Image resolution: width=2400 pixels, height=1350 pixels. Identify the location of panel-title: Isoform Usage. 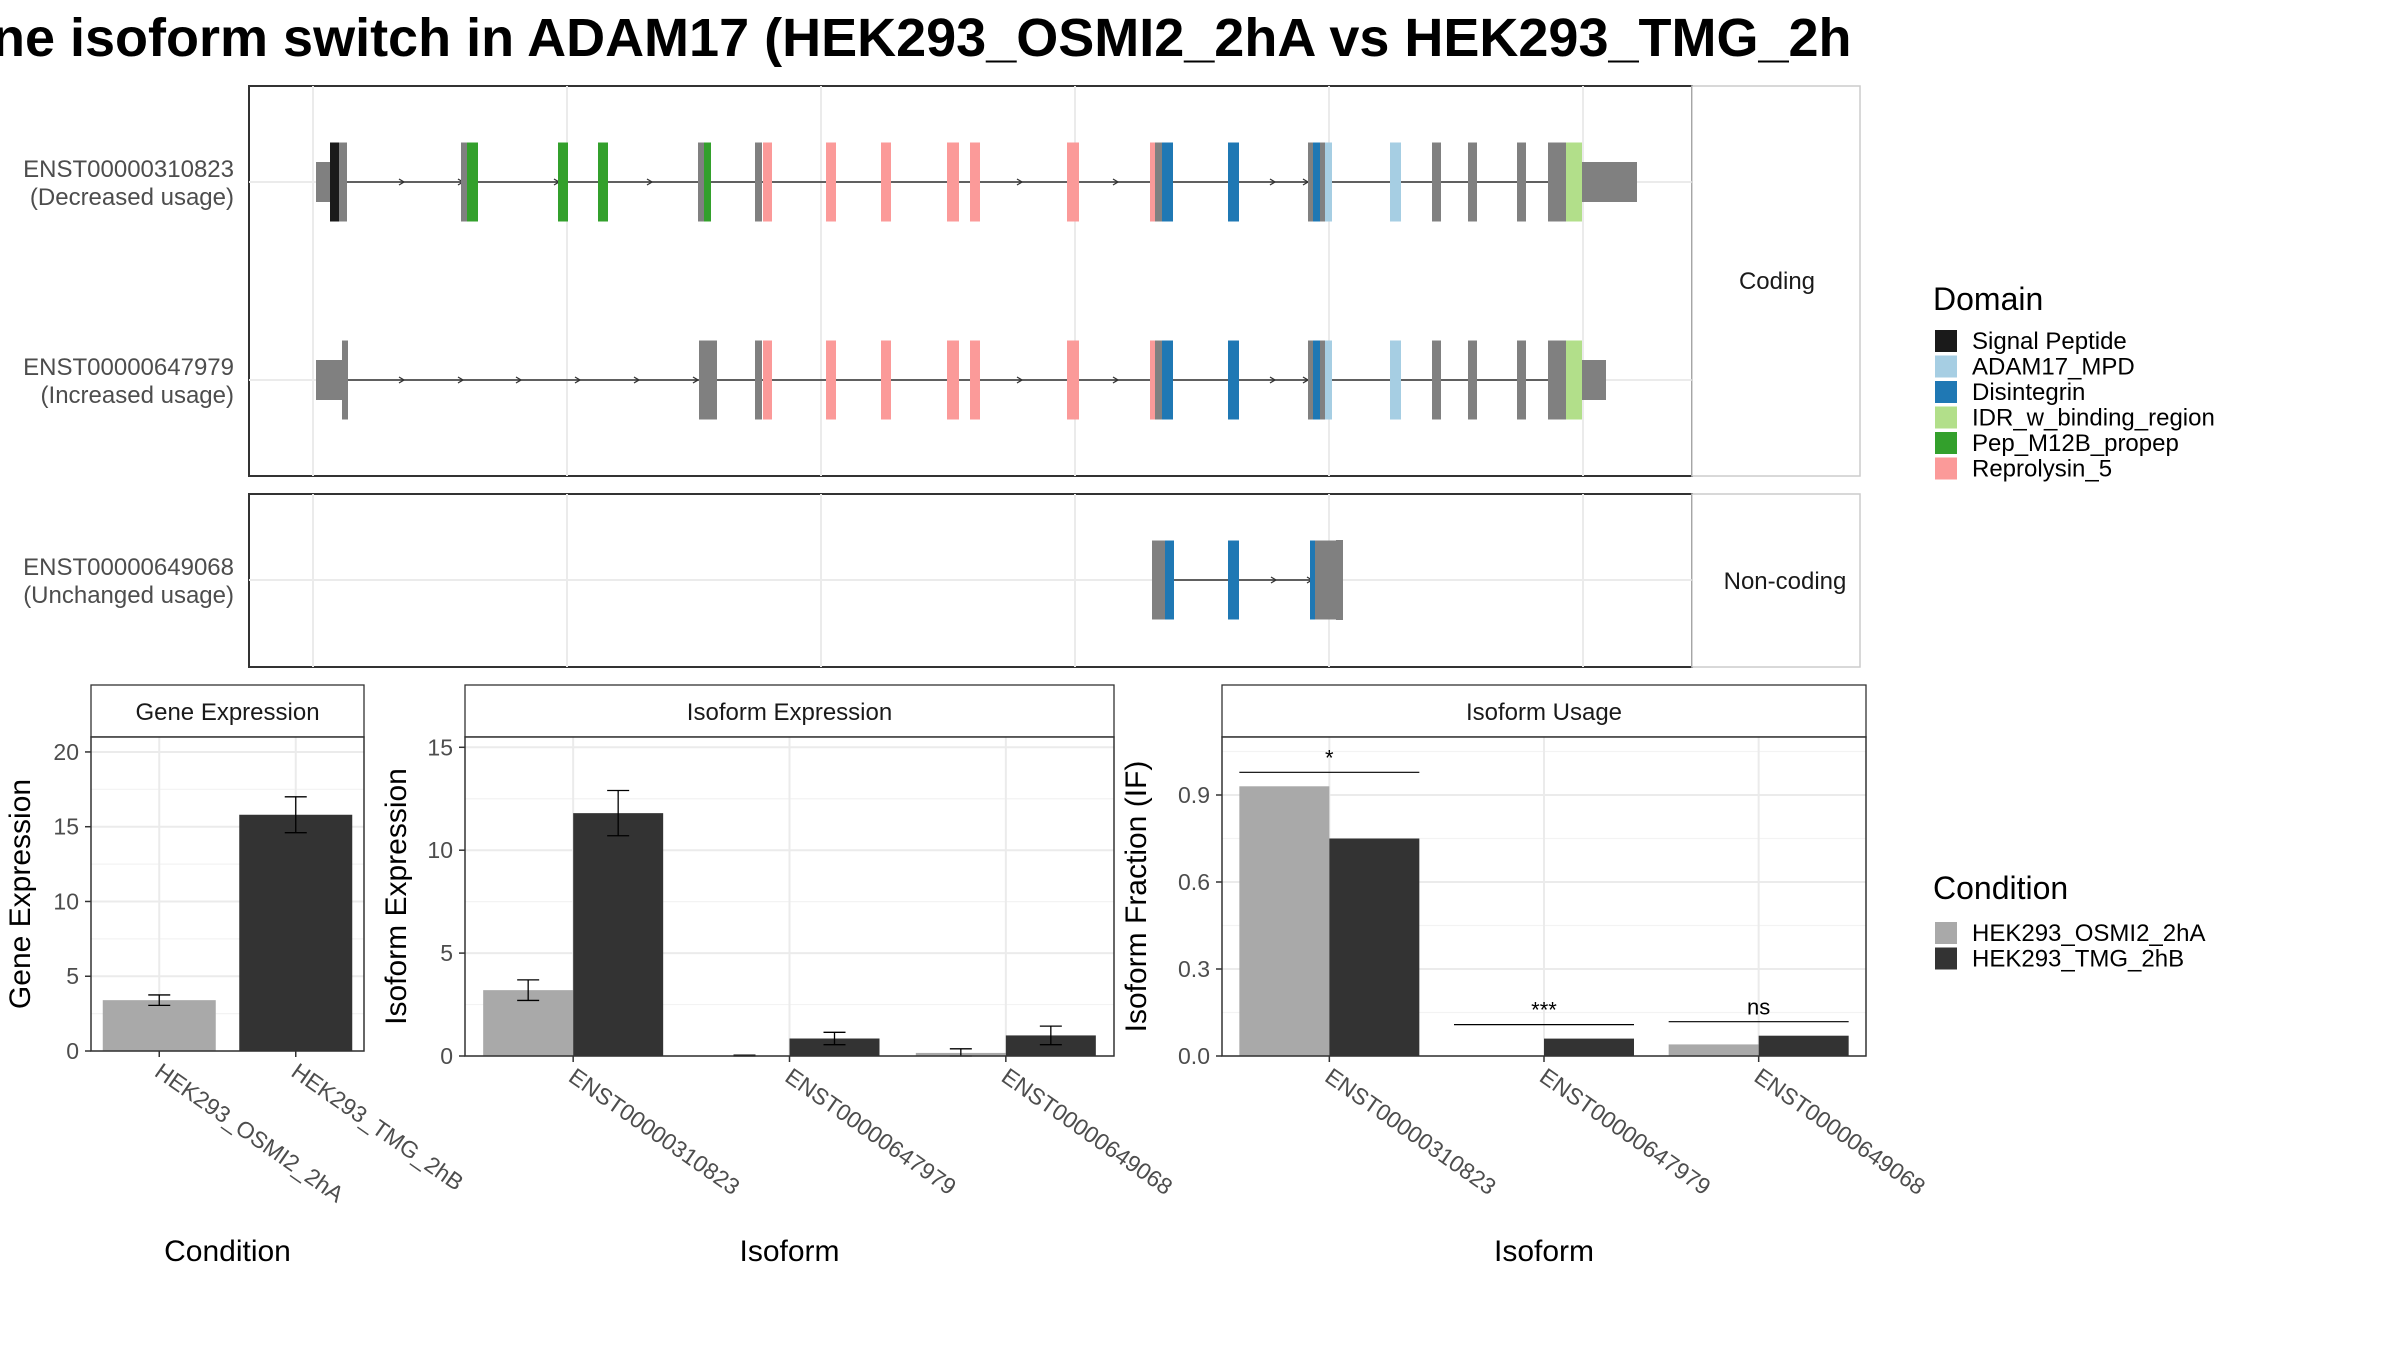
(1544, 712).